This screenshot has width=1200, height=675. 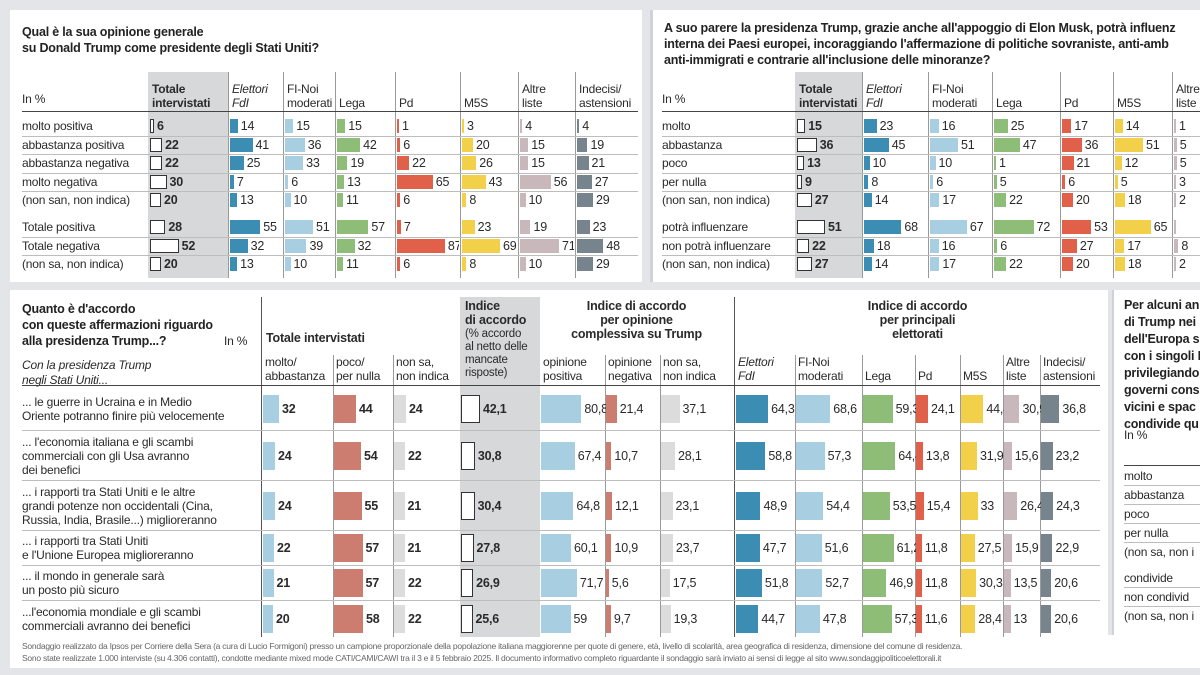 I want to click on value-label: 3, so click(x=470, y=126).